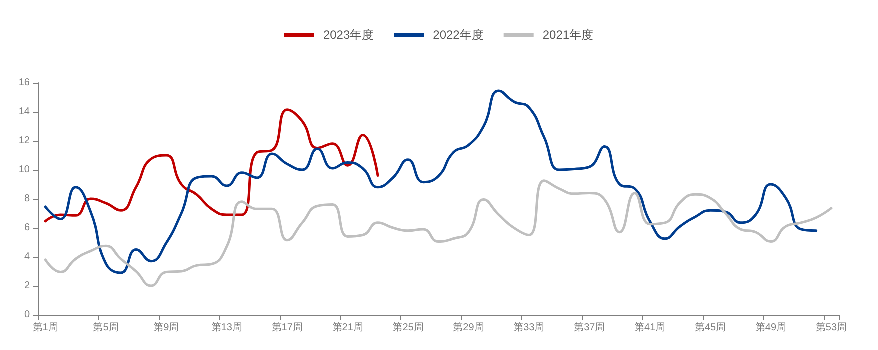 This screenshot has height=350, width=878. Describe the element at coordinates (167, 328) in the screenshot. I see `x-tick-label: 第9周` at that location.